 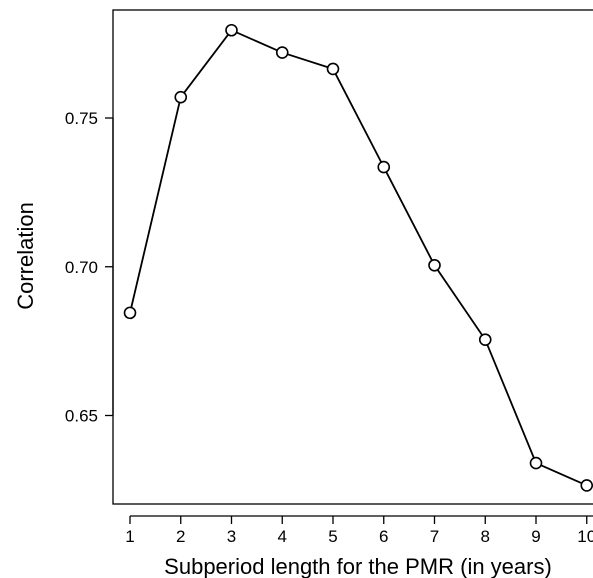 What do you see at coordinates (358, 566) in the screenshot?
I see `x-axis-title: Subperiod length for the PMR (in years)` at bounding box center [358, 566].